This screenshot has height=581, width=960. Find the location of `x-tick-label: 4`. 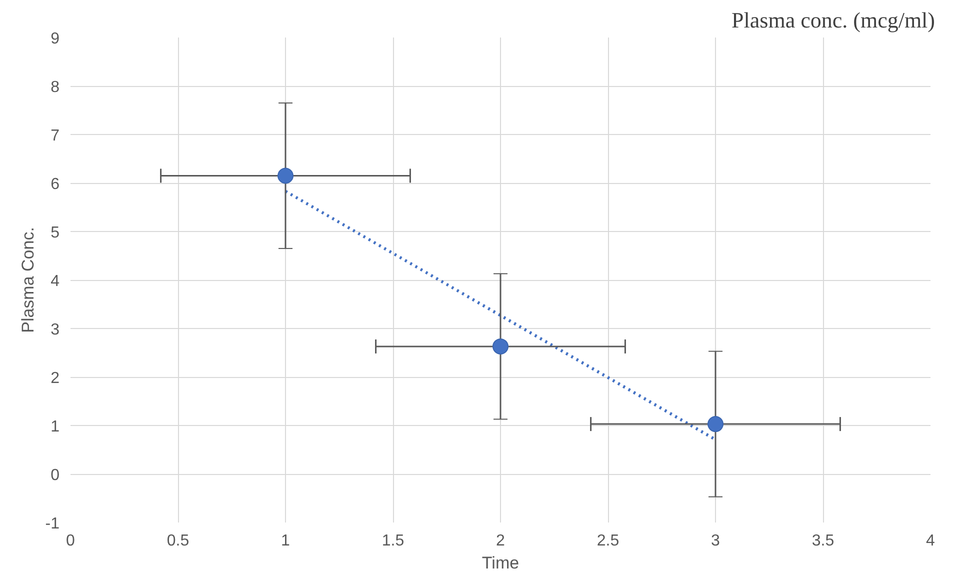

x-tick-label: 4 is located at coordinates (931, 541).